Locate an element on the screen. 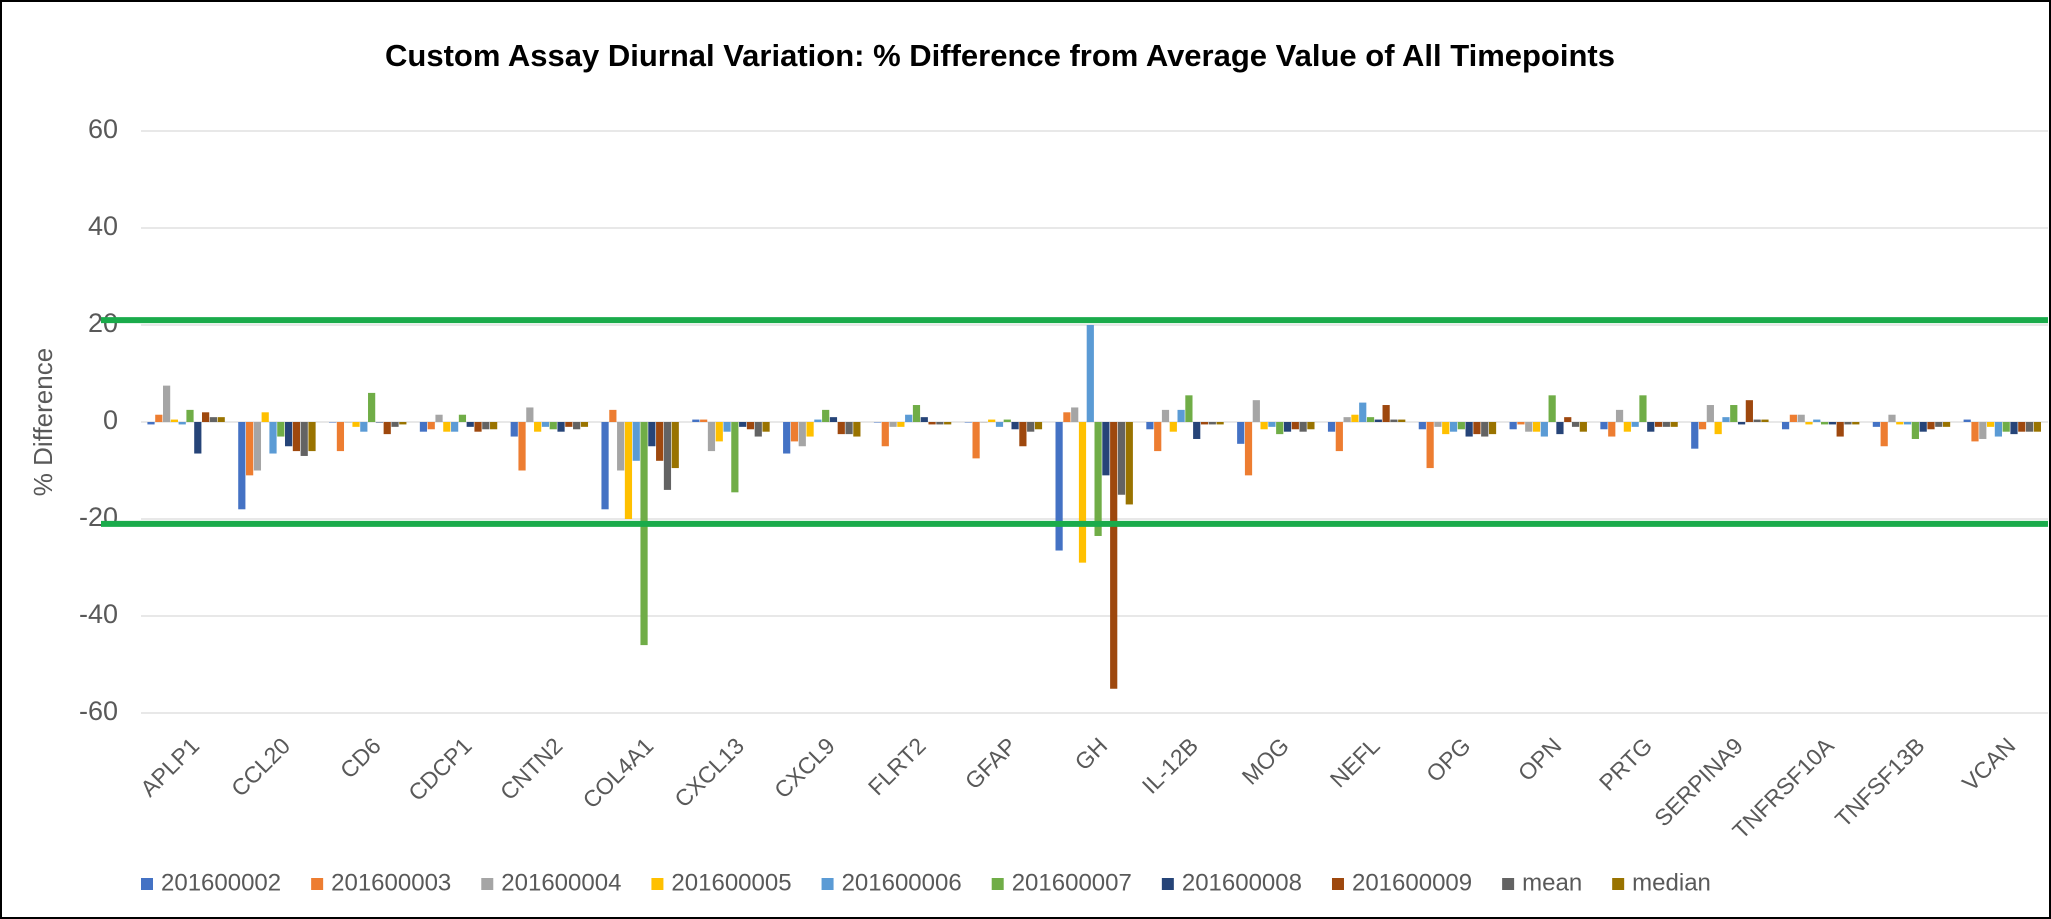 Image resolution: width=2051 pixels, height=919 pixels. y-tick-label: 40 is located at coordinates (103, 226).